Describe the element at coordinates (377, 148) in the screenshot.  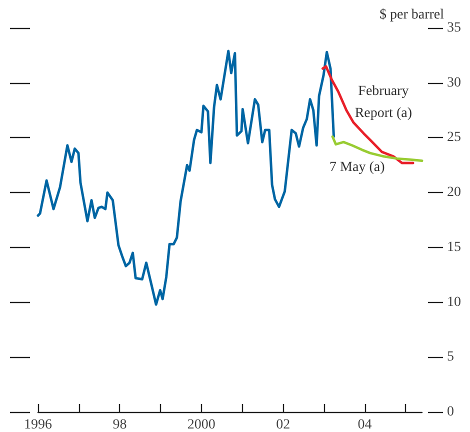
I see `line-series` at that location.